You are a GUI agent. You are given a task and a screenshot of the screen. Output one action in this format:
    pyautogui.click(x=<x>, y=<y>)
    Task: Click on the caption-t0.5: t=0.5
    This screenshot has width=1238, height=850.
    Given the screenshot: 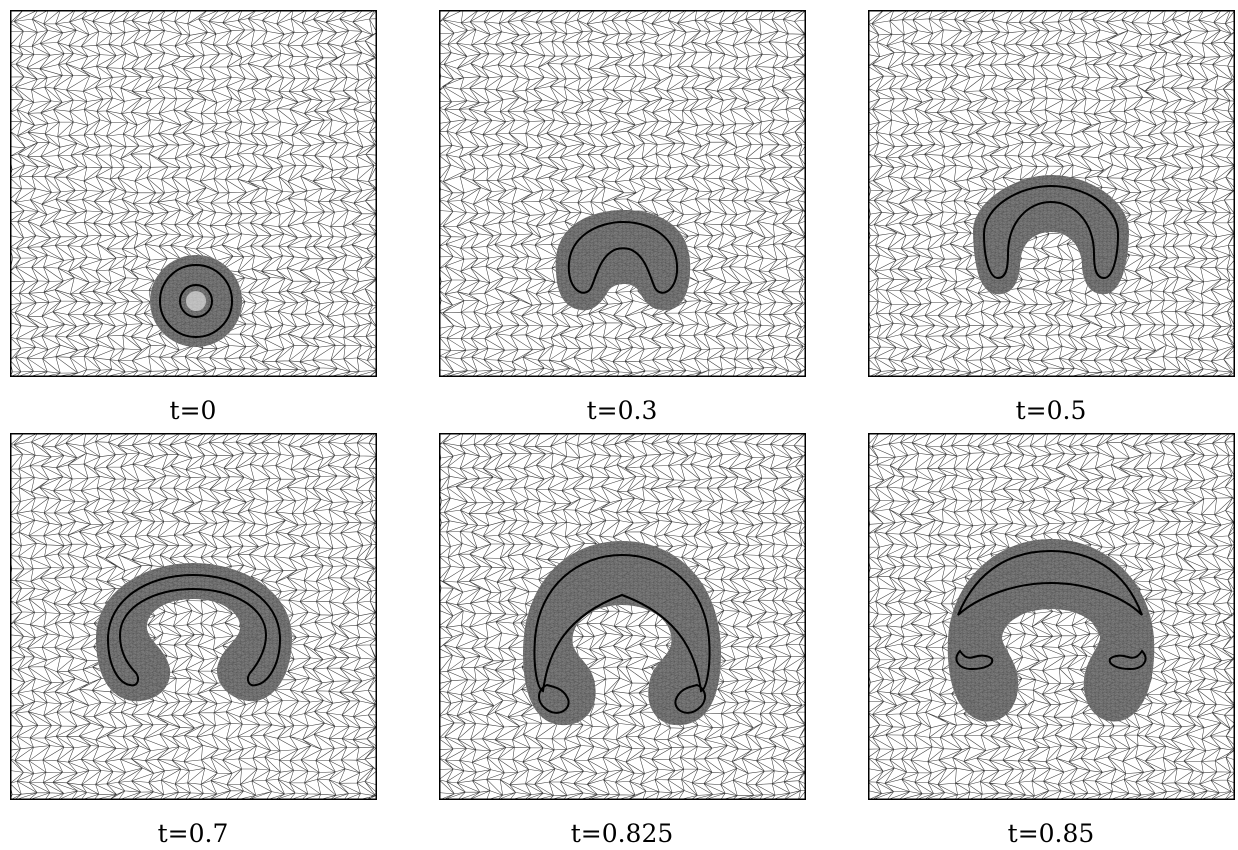 What is the action you would take?
    pyautogui.click(x=1051, y=411)
    